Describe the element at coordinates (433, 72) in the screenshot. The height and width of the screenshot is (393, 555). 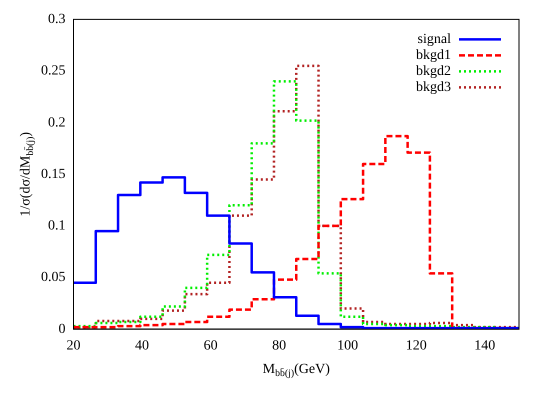
I see `legend-label: bkgd2` at that location.